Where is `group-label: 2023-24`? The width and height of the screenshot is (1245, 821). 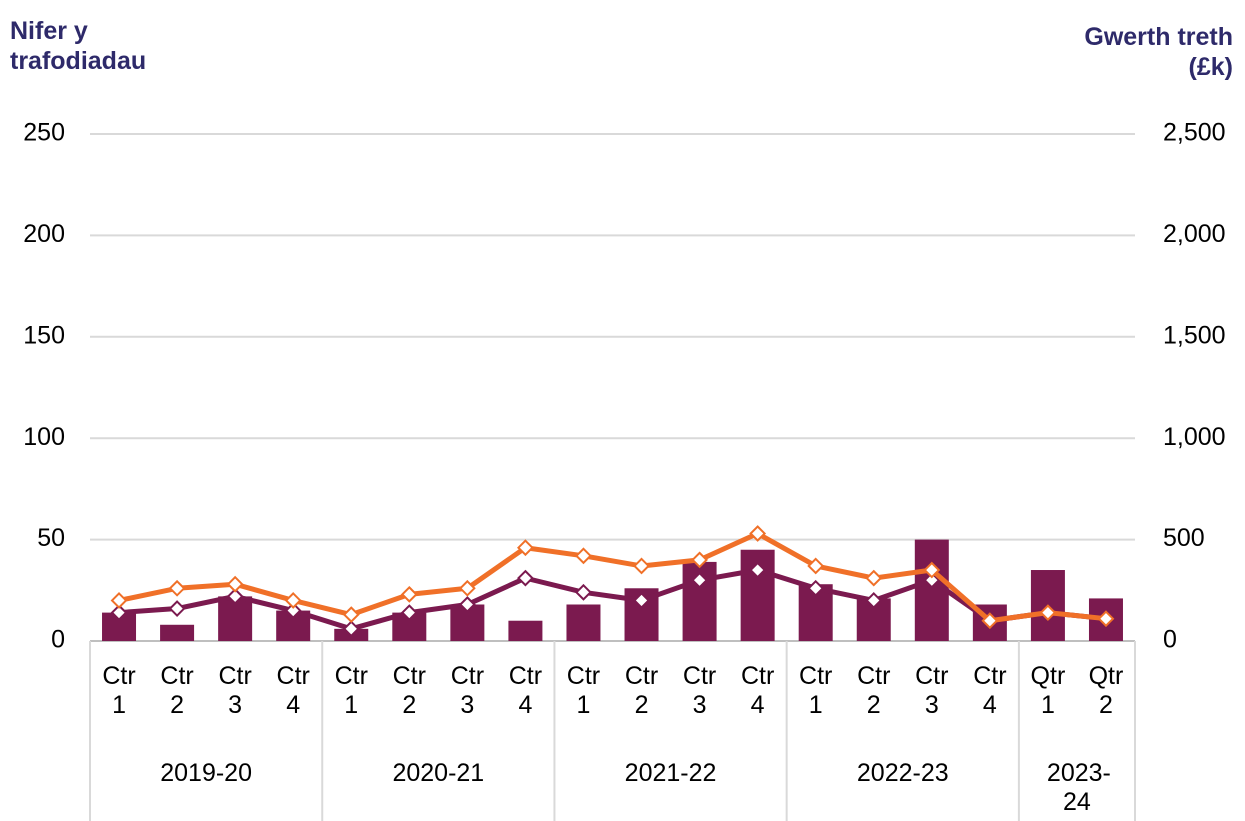 group-label: 2023-24 is located at coordinates (1078, 787).